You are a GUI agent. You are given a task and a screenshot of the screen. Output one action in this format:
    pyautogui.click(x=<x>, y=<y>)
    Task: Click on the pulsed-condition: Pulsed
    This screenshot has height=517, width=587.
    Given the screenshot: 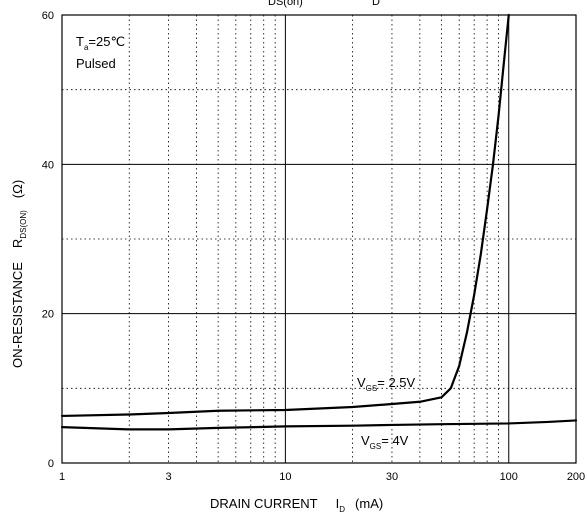 What is the action you would take?
    pyautogui.click(x=96, y=63)
    